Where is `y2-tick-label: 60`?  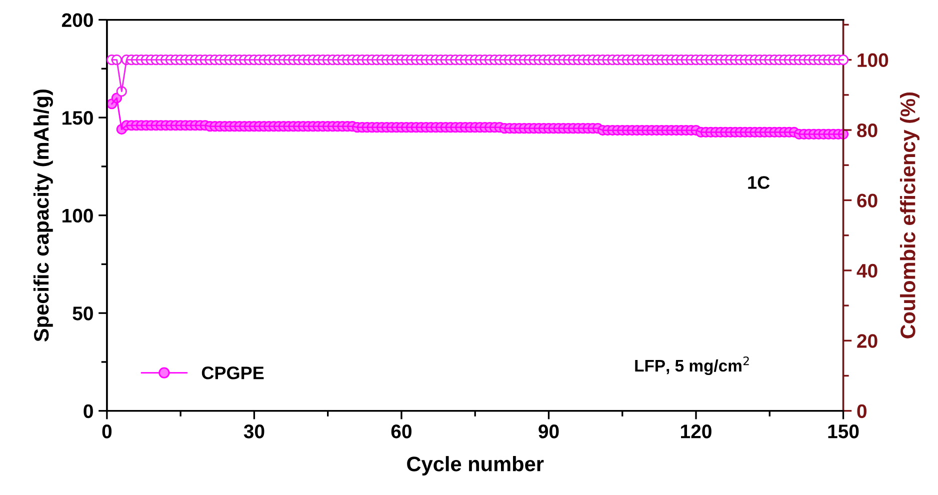
y2-tick-label: 60 is located at coordinates (867, 201).